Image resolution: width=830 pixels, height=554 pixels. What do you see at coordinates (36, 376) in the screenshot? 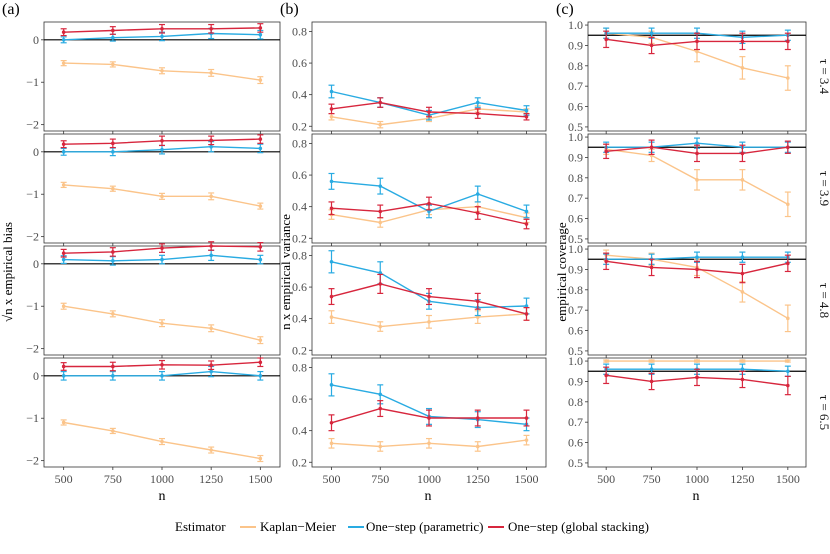
I see `panel-r4-c1-y-tick-label: 0` at bounding box center [36, 376].